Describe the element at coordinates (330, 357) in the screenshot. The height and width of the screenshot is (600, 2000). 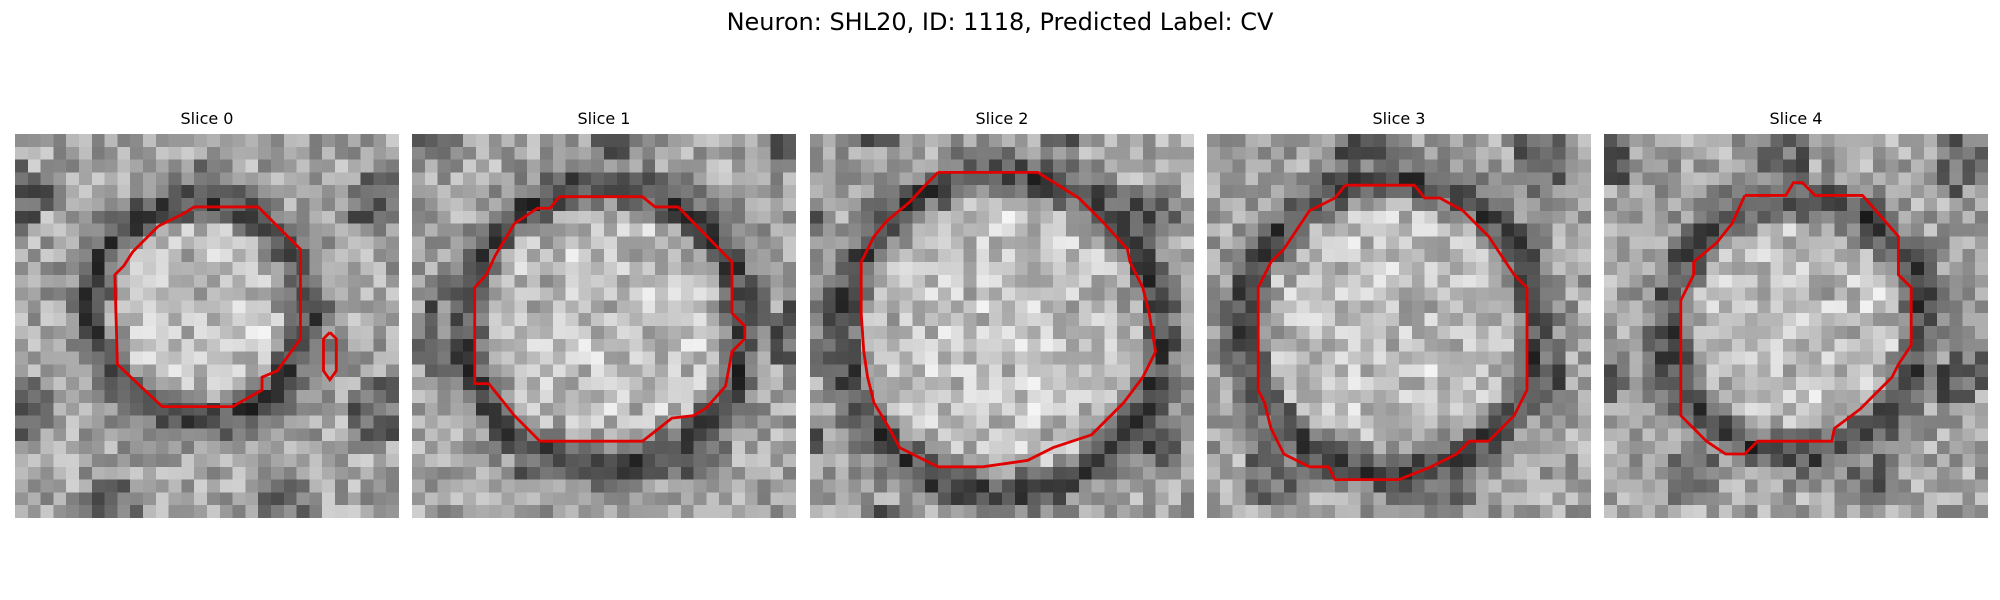
I see `slice-0-small-contour` at that location.